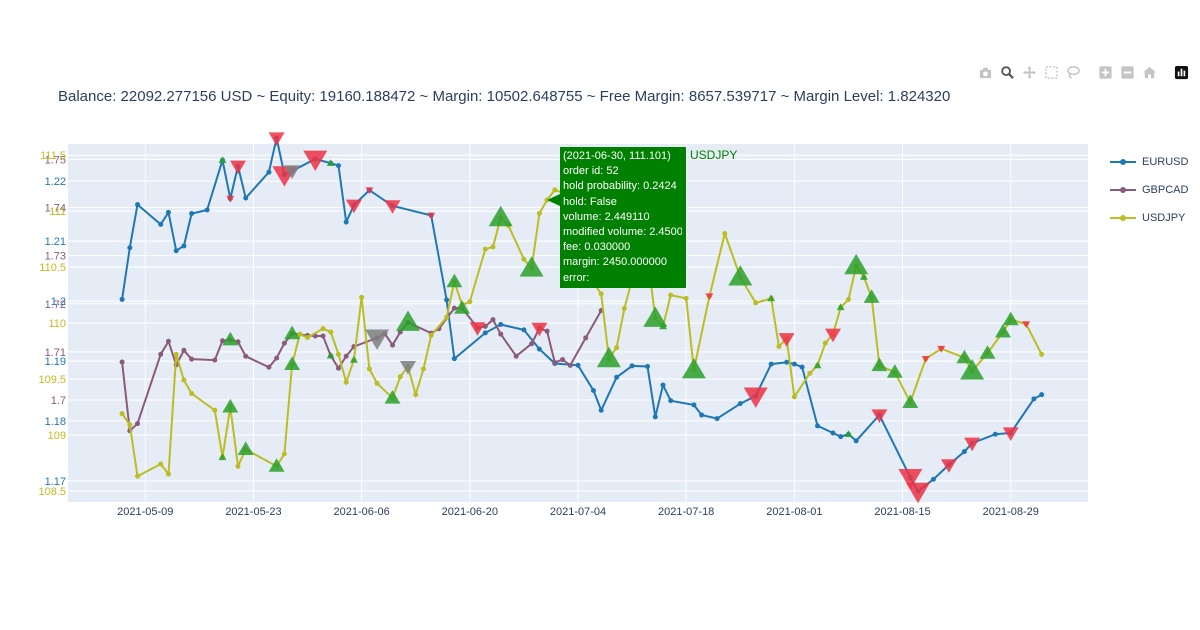  Describe the element at coordinates (985, 72) in the screenshot. I see `camera-icon` at that location.